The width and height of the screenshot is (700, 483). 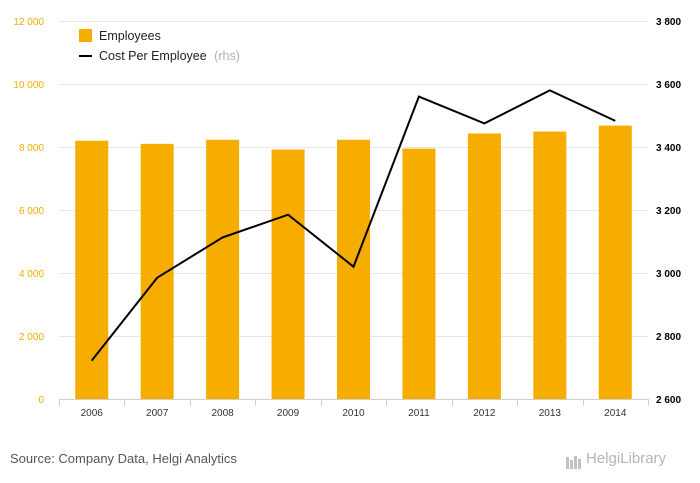 I want to click on x-tick-label-2010: 2010, so click(x=353, y=413).